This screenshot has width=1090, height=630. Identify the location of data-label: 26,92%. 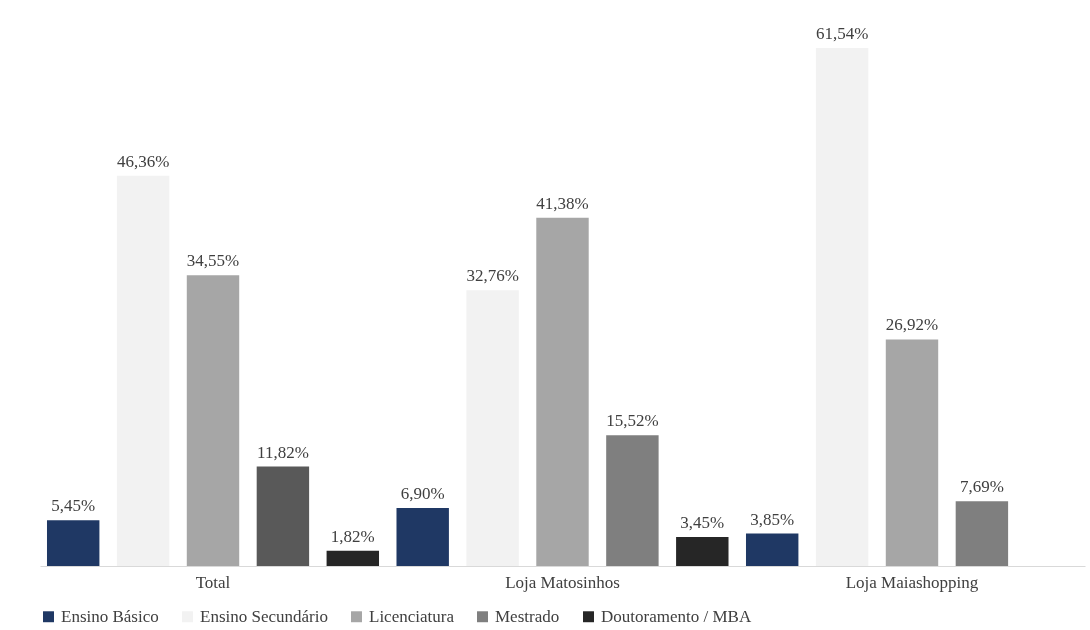
(912, 325).